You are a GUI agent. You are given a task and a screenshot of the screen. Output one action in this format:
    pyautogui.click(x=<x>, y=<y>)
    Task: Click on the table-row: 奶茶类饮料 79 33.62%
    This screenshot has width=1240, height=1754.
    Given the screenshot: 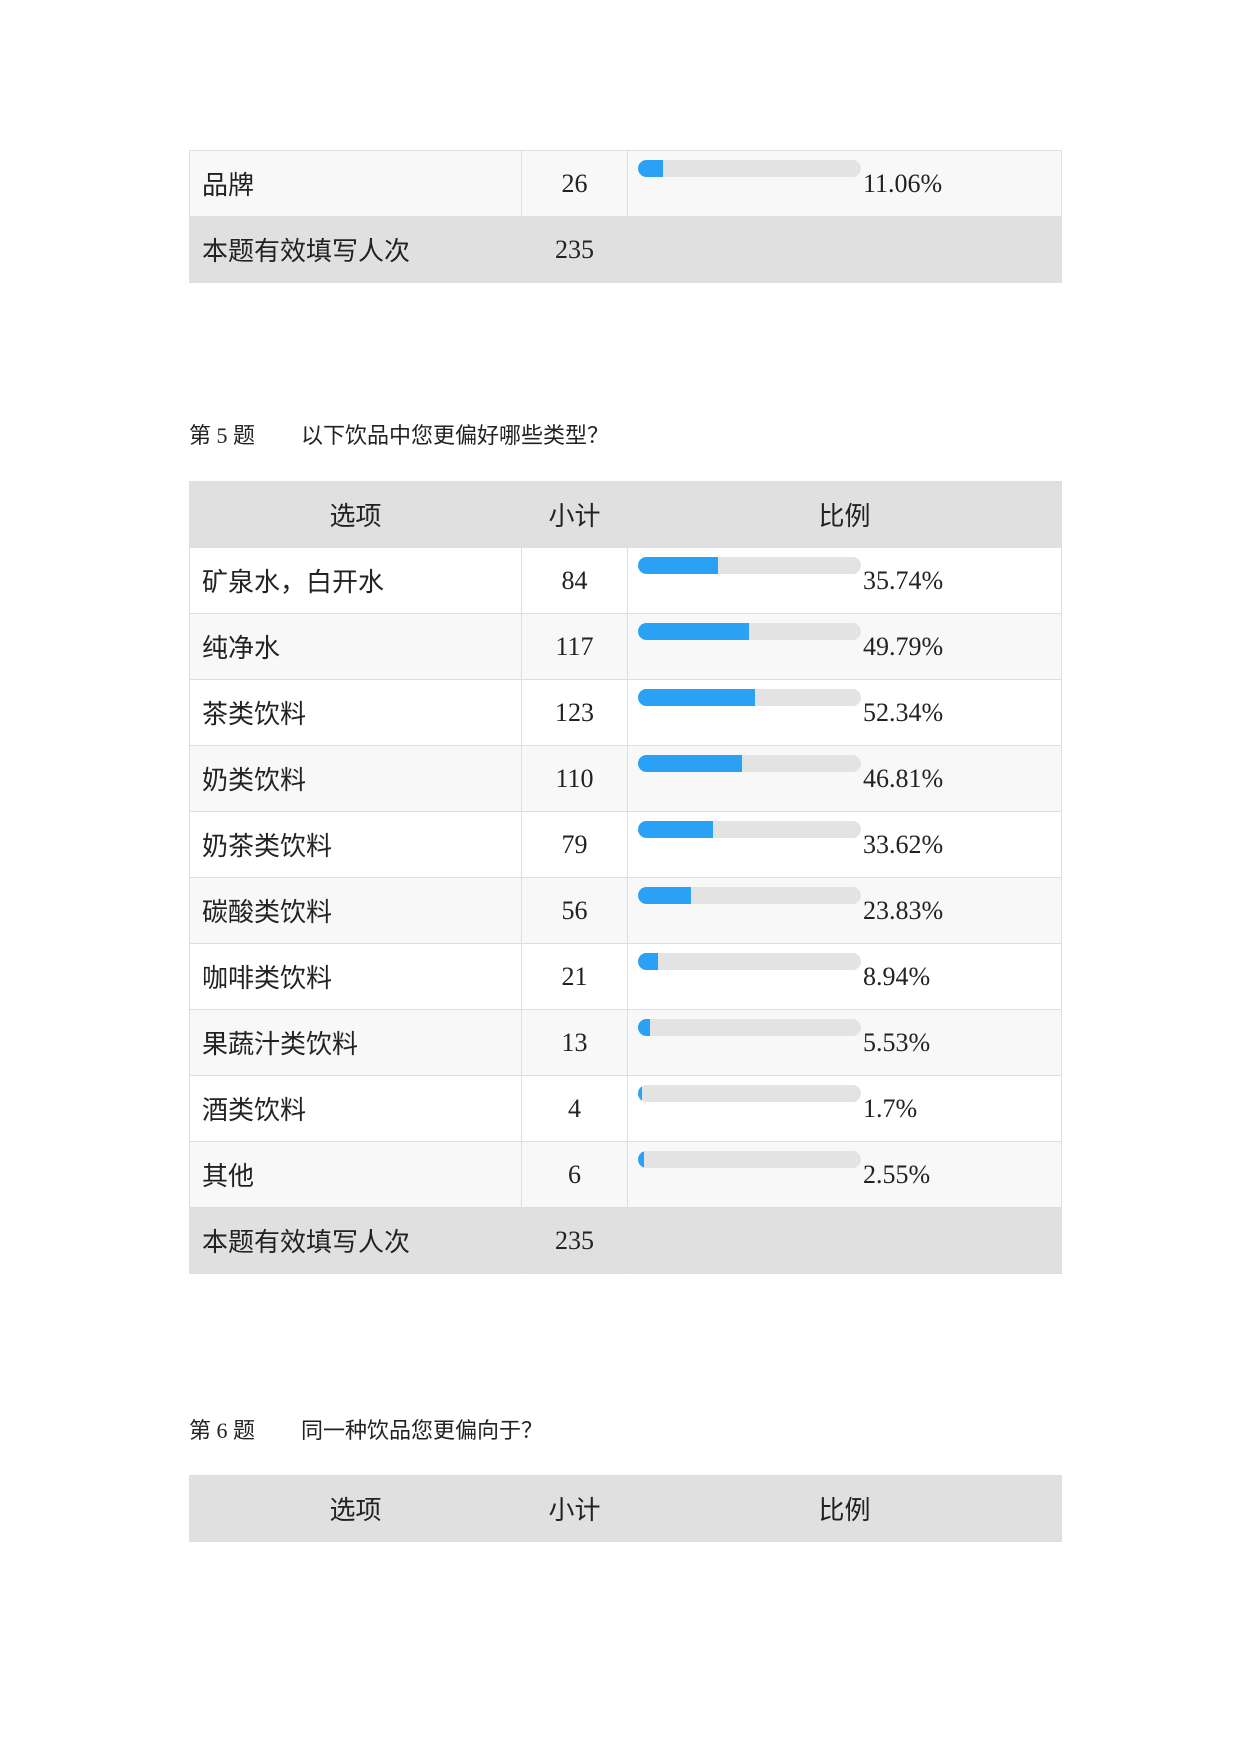 What is the action you would take?
    pyautogui.click(x=625, y=844)
    